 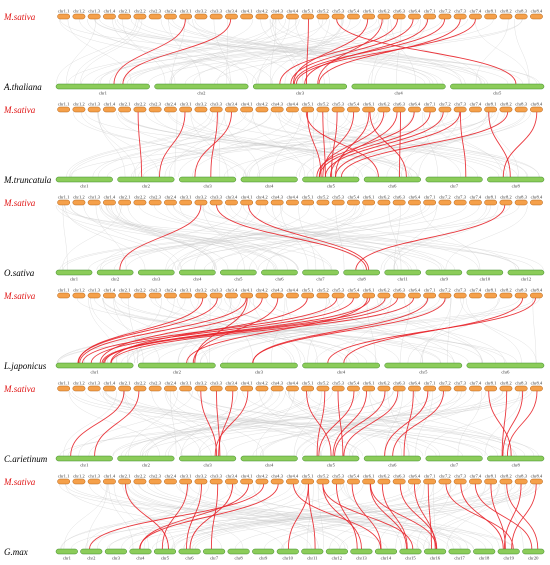 I want to click on reference-chromosome-label: chr4.2, so click(x=262, y=383).